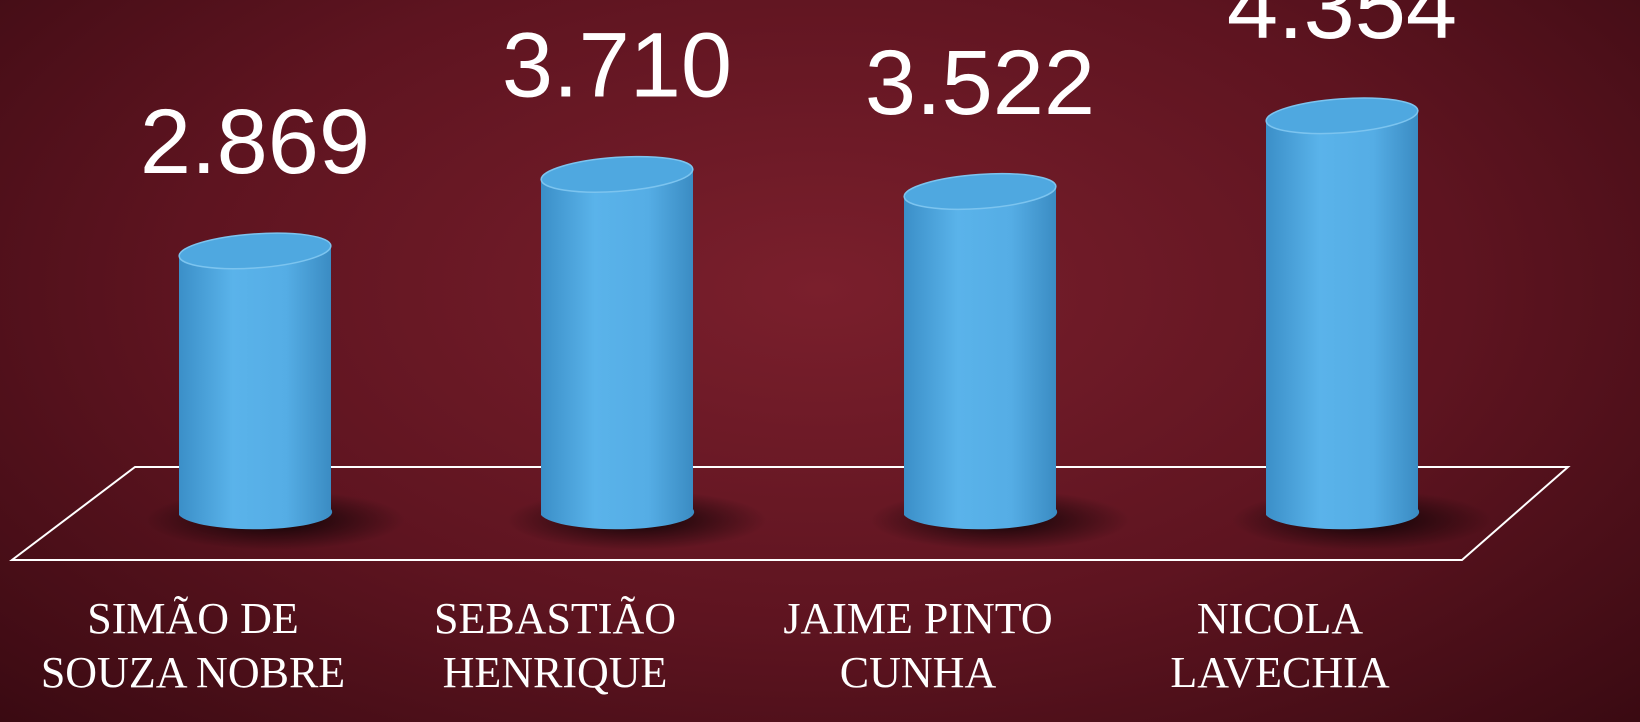 This screenshot has height=722, width=1640. I want to click on x-tick-label: SIMÃO DE SOUZA NOBRE, so click(193, 645).